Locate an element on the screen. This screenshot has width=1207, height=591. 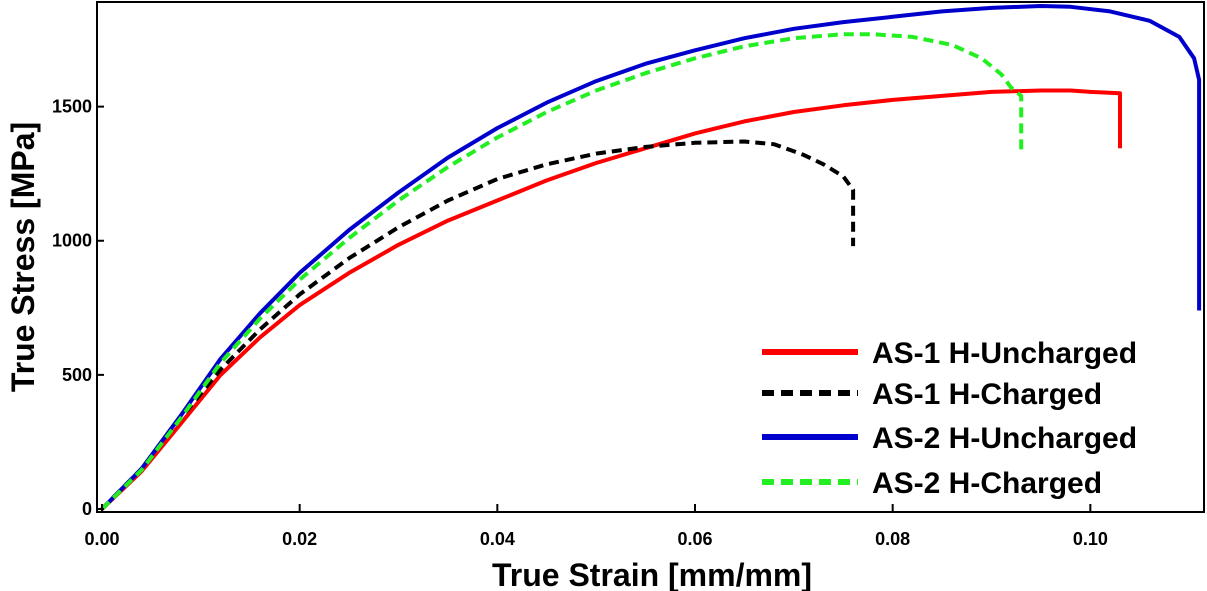
y-tick-label: 1000 is located at coordinates (72, 241).